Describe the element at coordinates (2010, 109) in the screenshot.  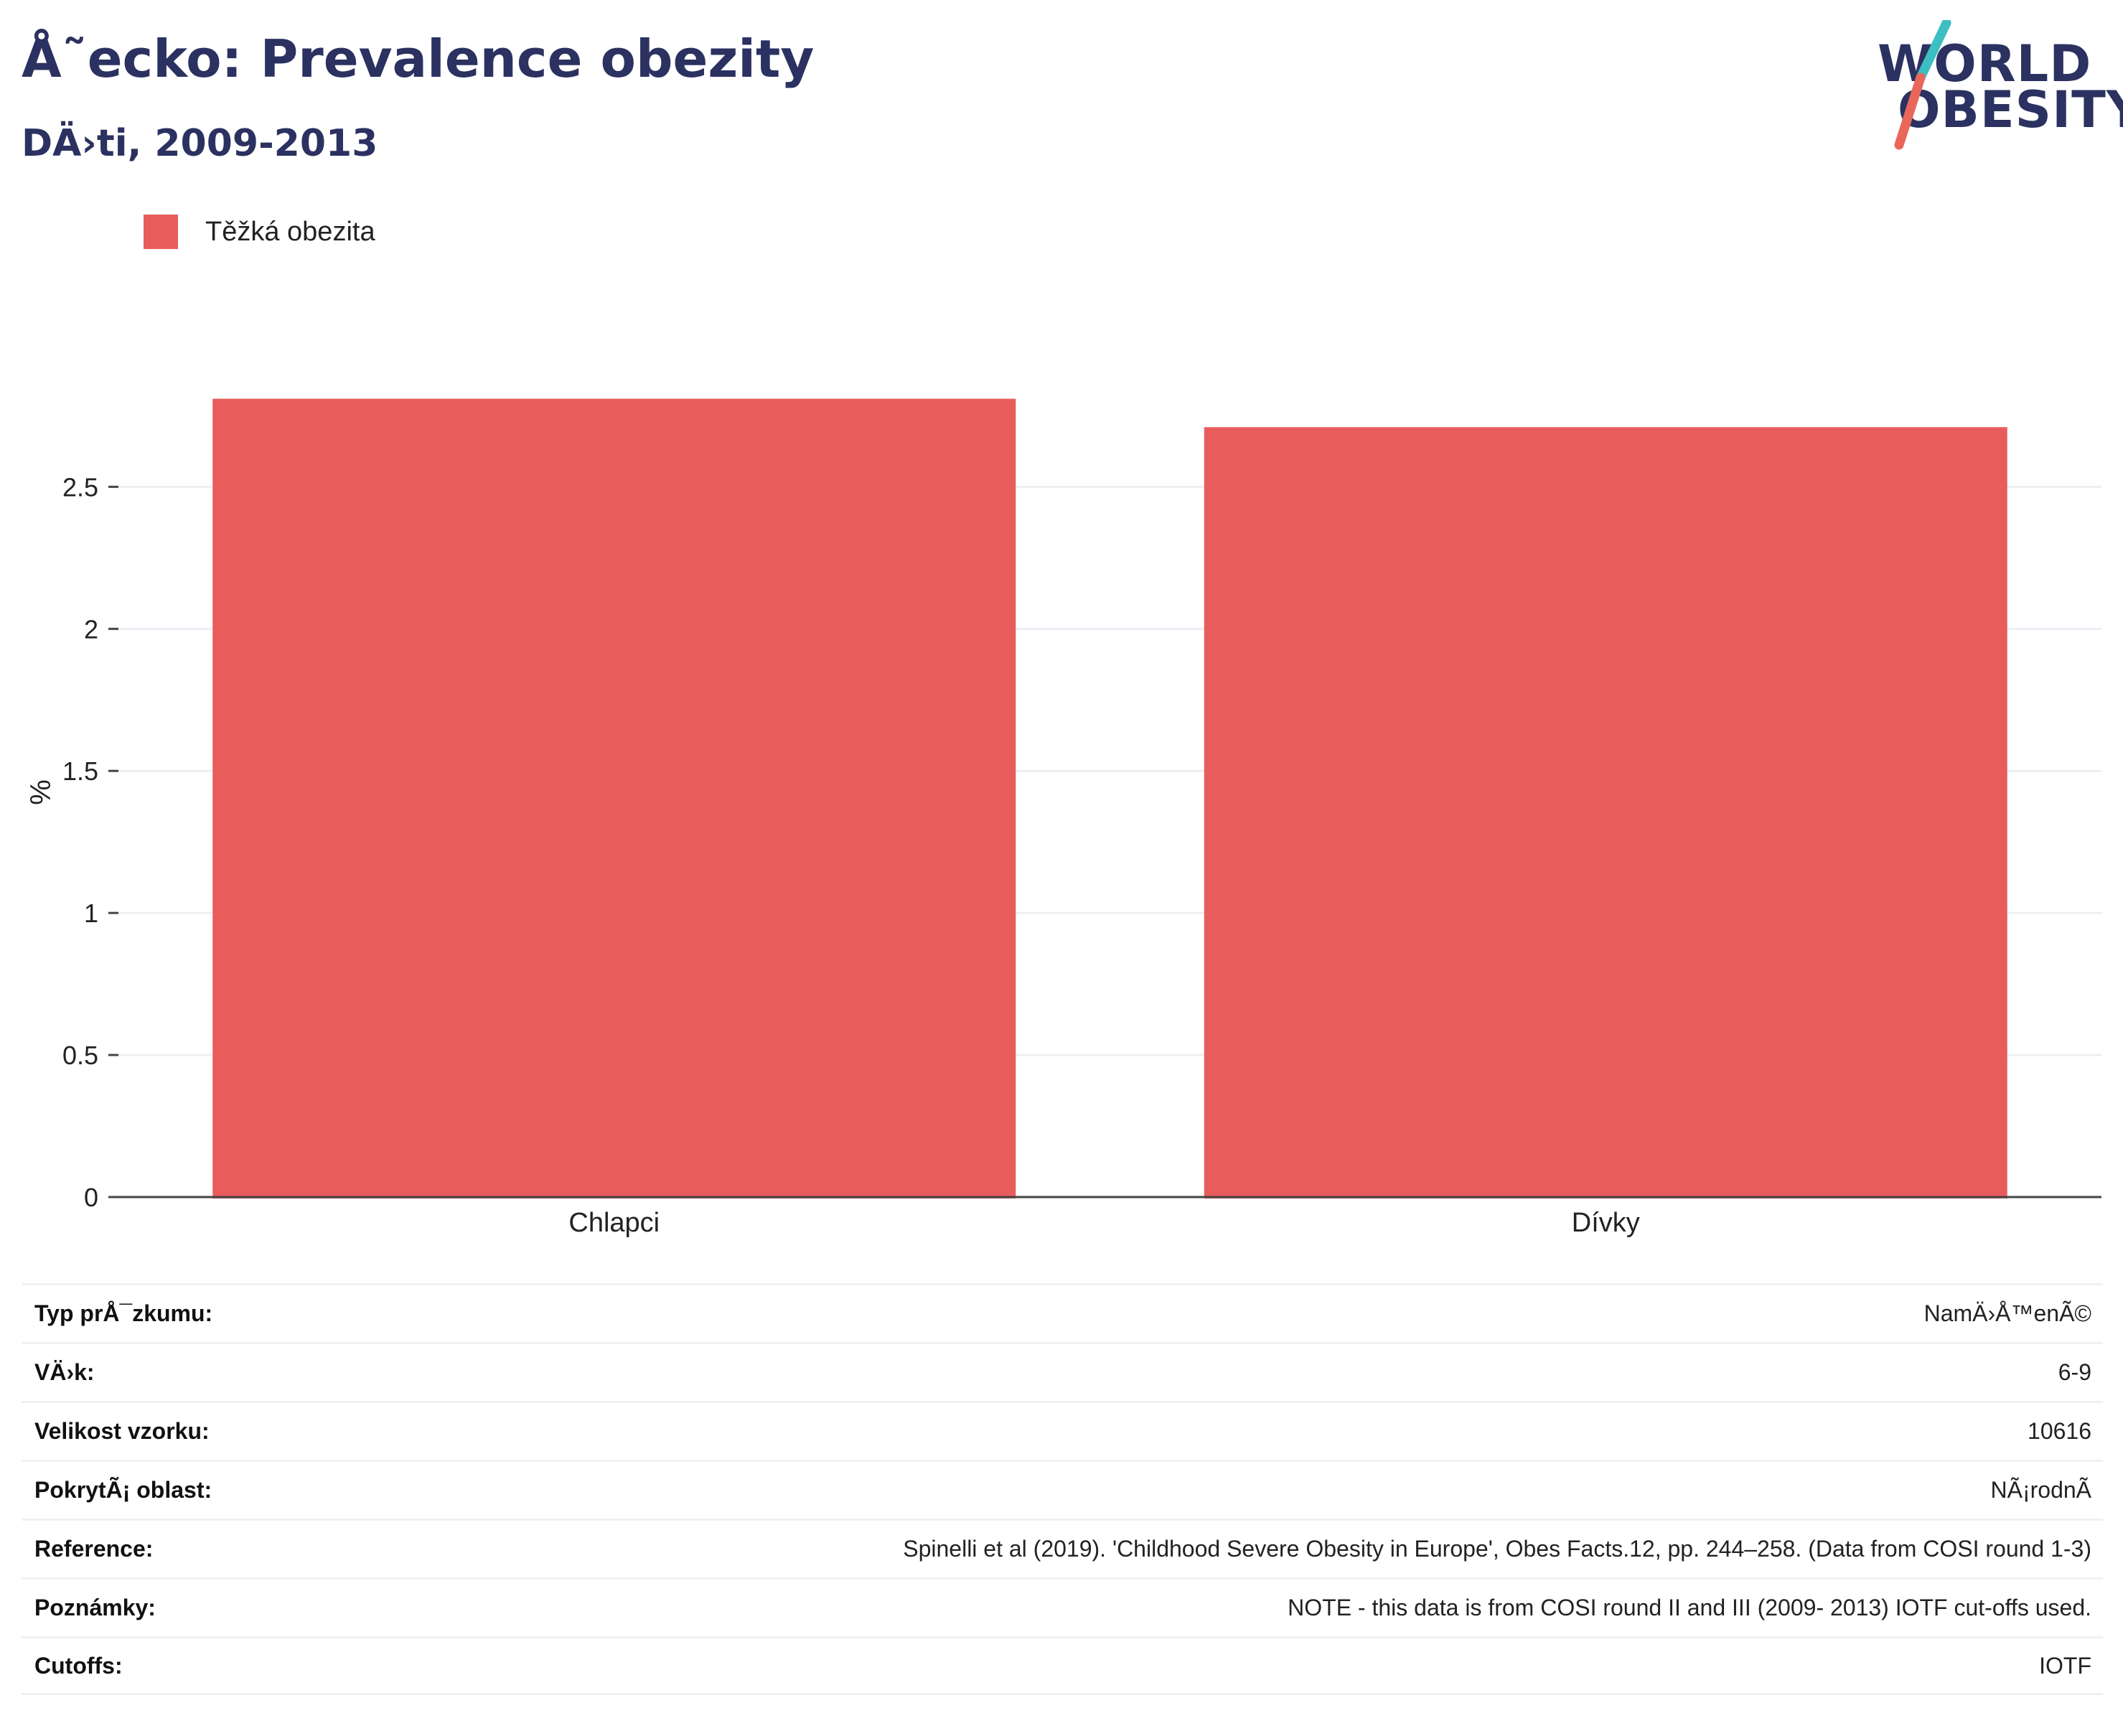
I see `logo-line-obesity: OBESITY` at that location.